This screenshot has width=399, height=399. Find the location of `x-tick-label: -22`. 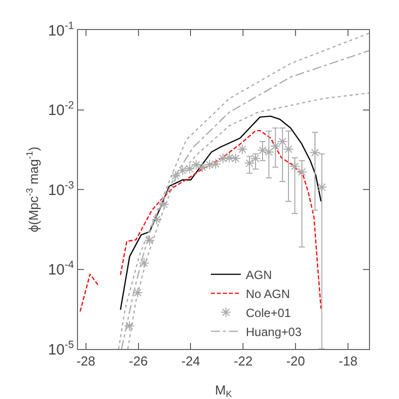

x-tick-label: -22 is located at coordinates (243, 361).